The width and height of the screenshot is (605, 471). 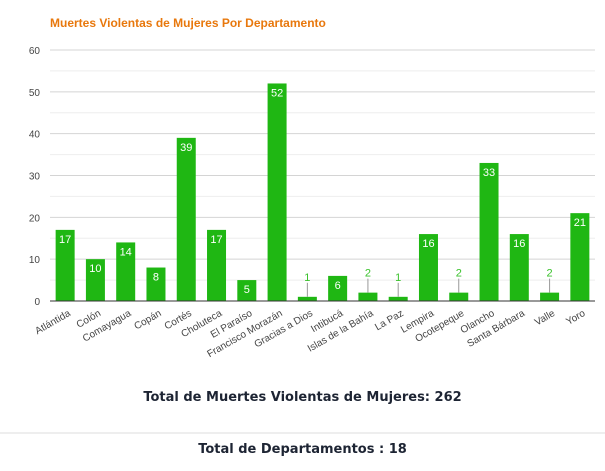 What do you see at coordinates (302, 449) in the screenshot?
I see `total-departments: Total de Departamentos : 18` at bounding box center [302, 449].